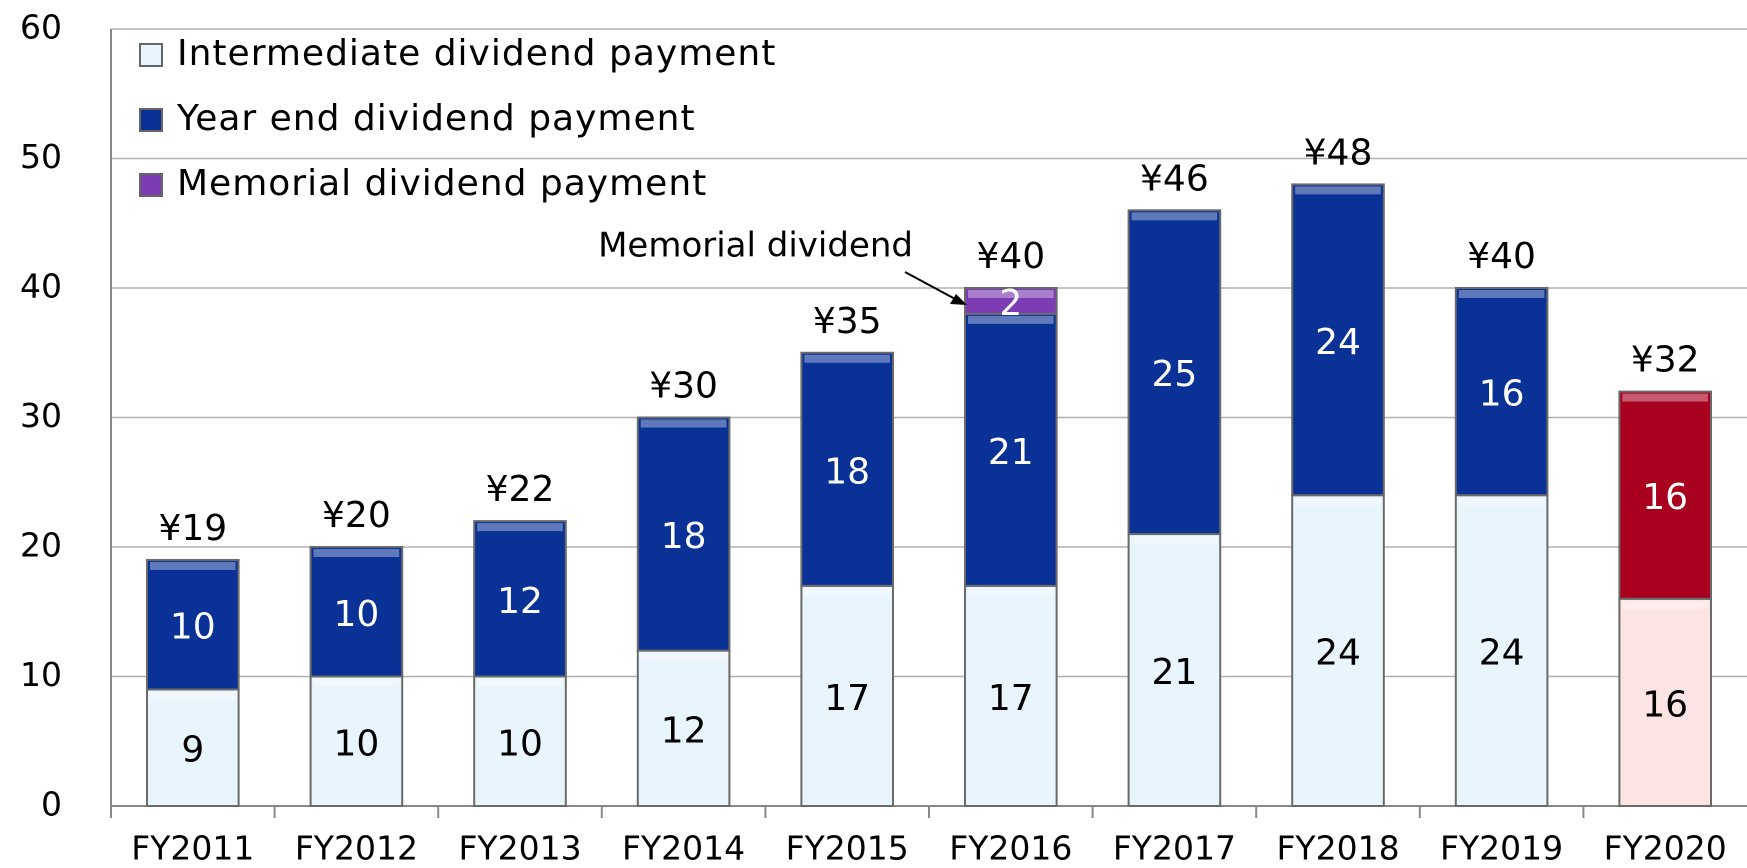  I want to click on total-label: ¥48, so click(1338, 152).